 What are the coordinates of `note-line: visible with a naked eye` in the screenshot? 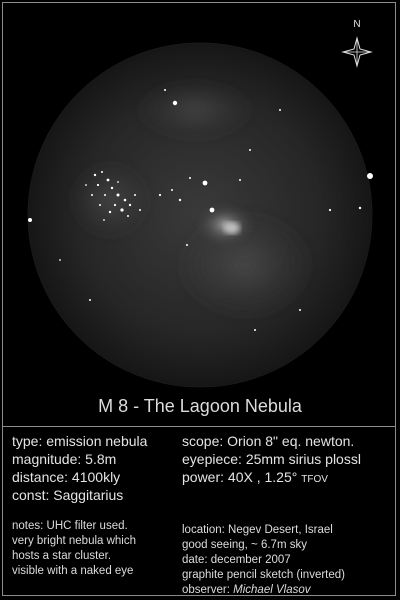 It's located at (73, 571).